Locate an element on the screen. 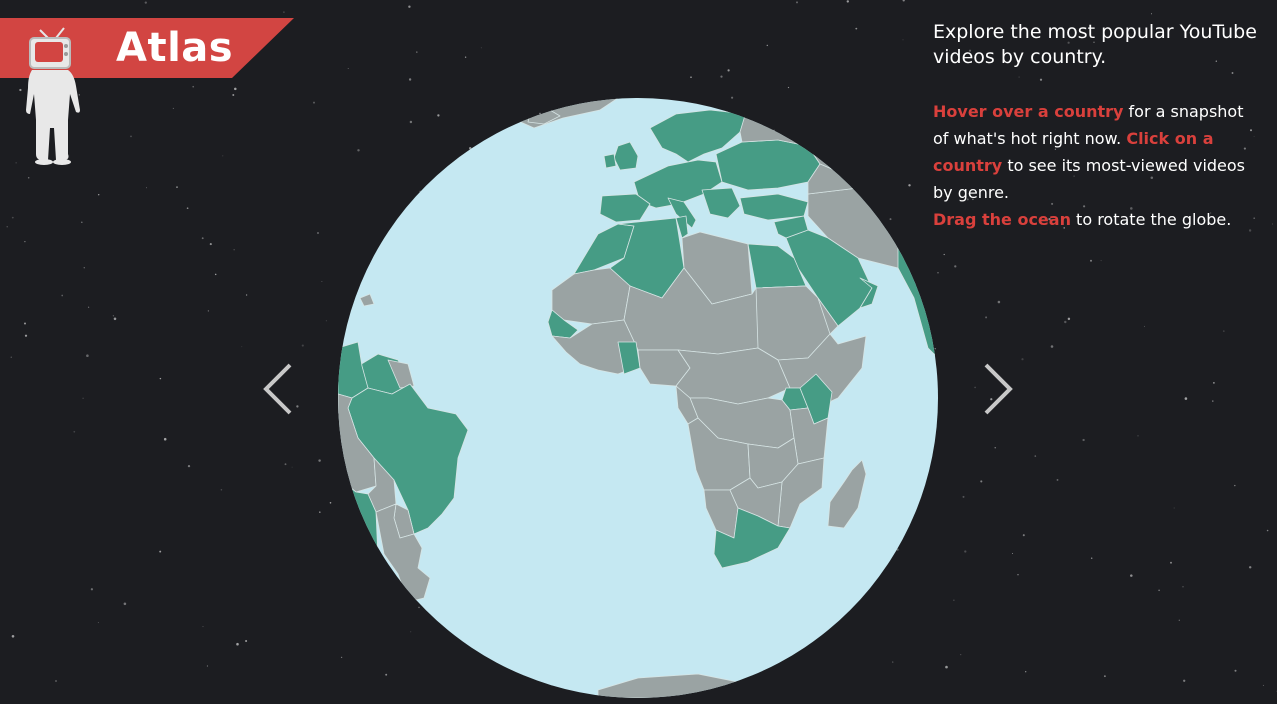 The height and width of the screenshot is (704, 1277). banner-ribbon is located at coordinates (147, 48).